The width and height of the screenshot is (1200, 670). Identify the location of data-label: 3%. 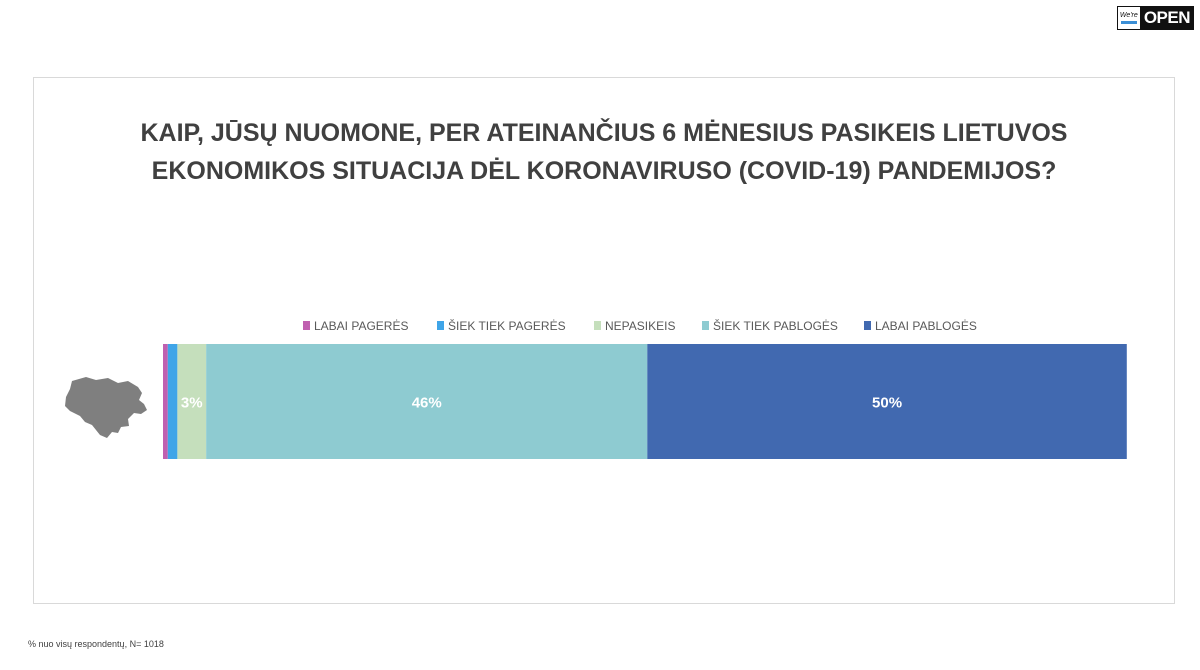
(192, 403).